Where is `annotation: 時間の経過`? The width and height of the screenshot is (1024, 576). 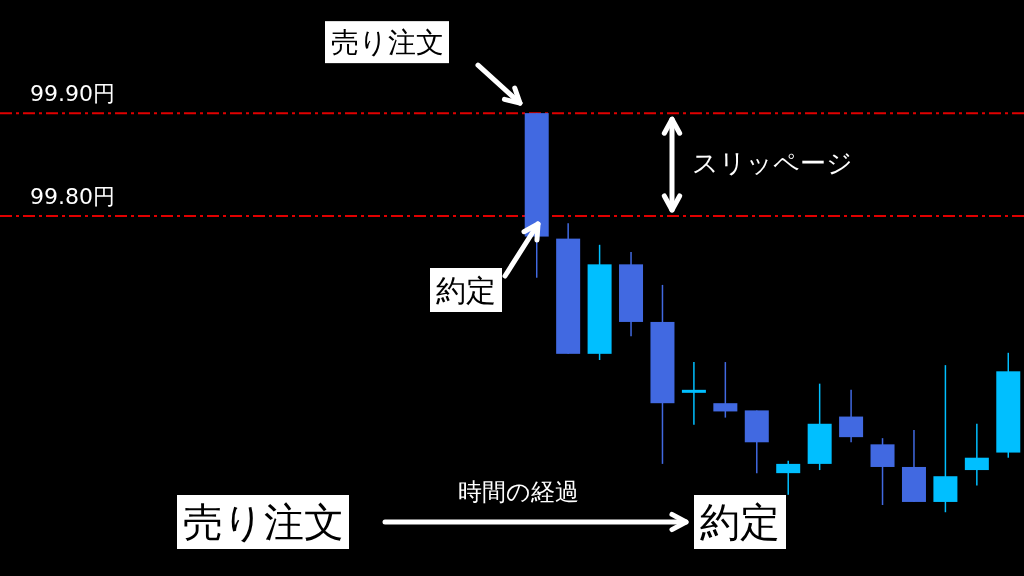 annotation: 時間の経過 is located at coordinates (518, 492).